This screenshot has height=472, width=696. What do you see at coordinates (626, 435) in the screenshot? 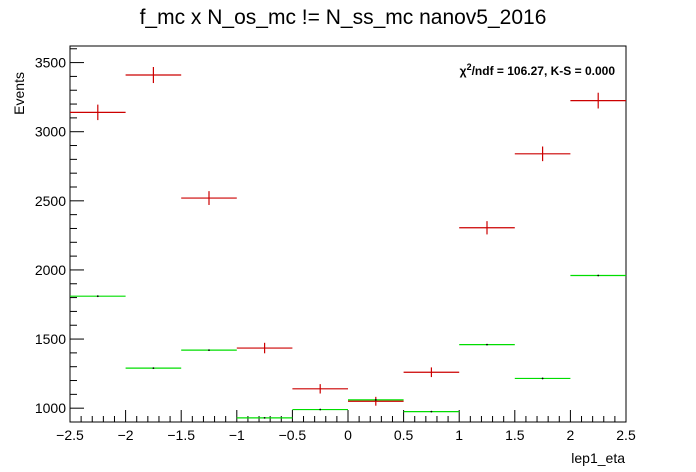
I see `x-tick-label: 2.5` at bounding box center [626, 435].